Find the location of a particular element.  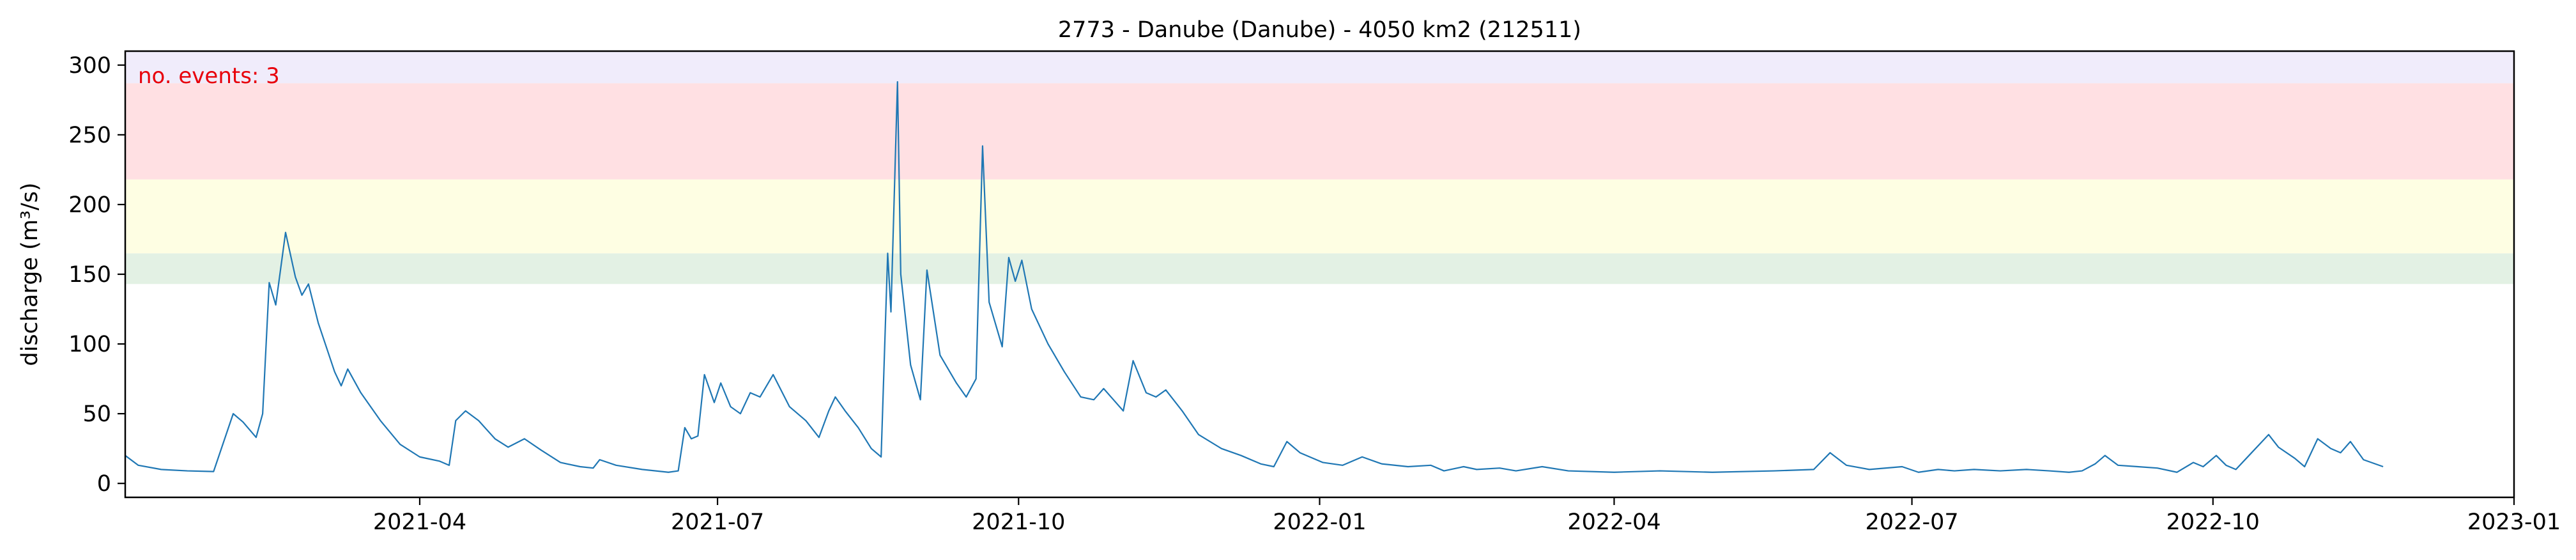

y-tick-label-1: 0 is located at coordinates (104, 484).